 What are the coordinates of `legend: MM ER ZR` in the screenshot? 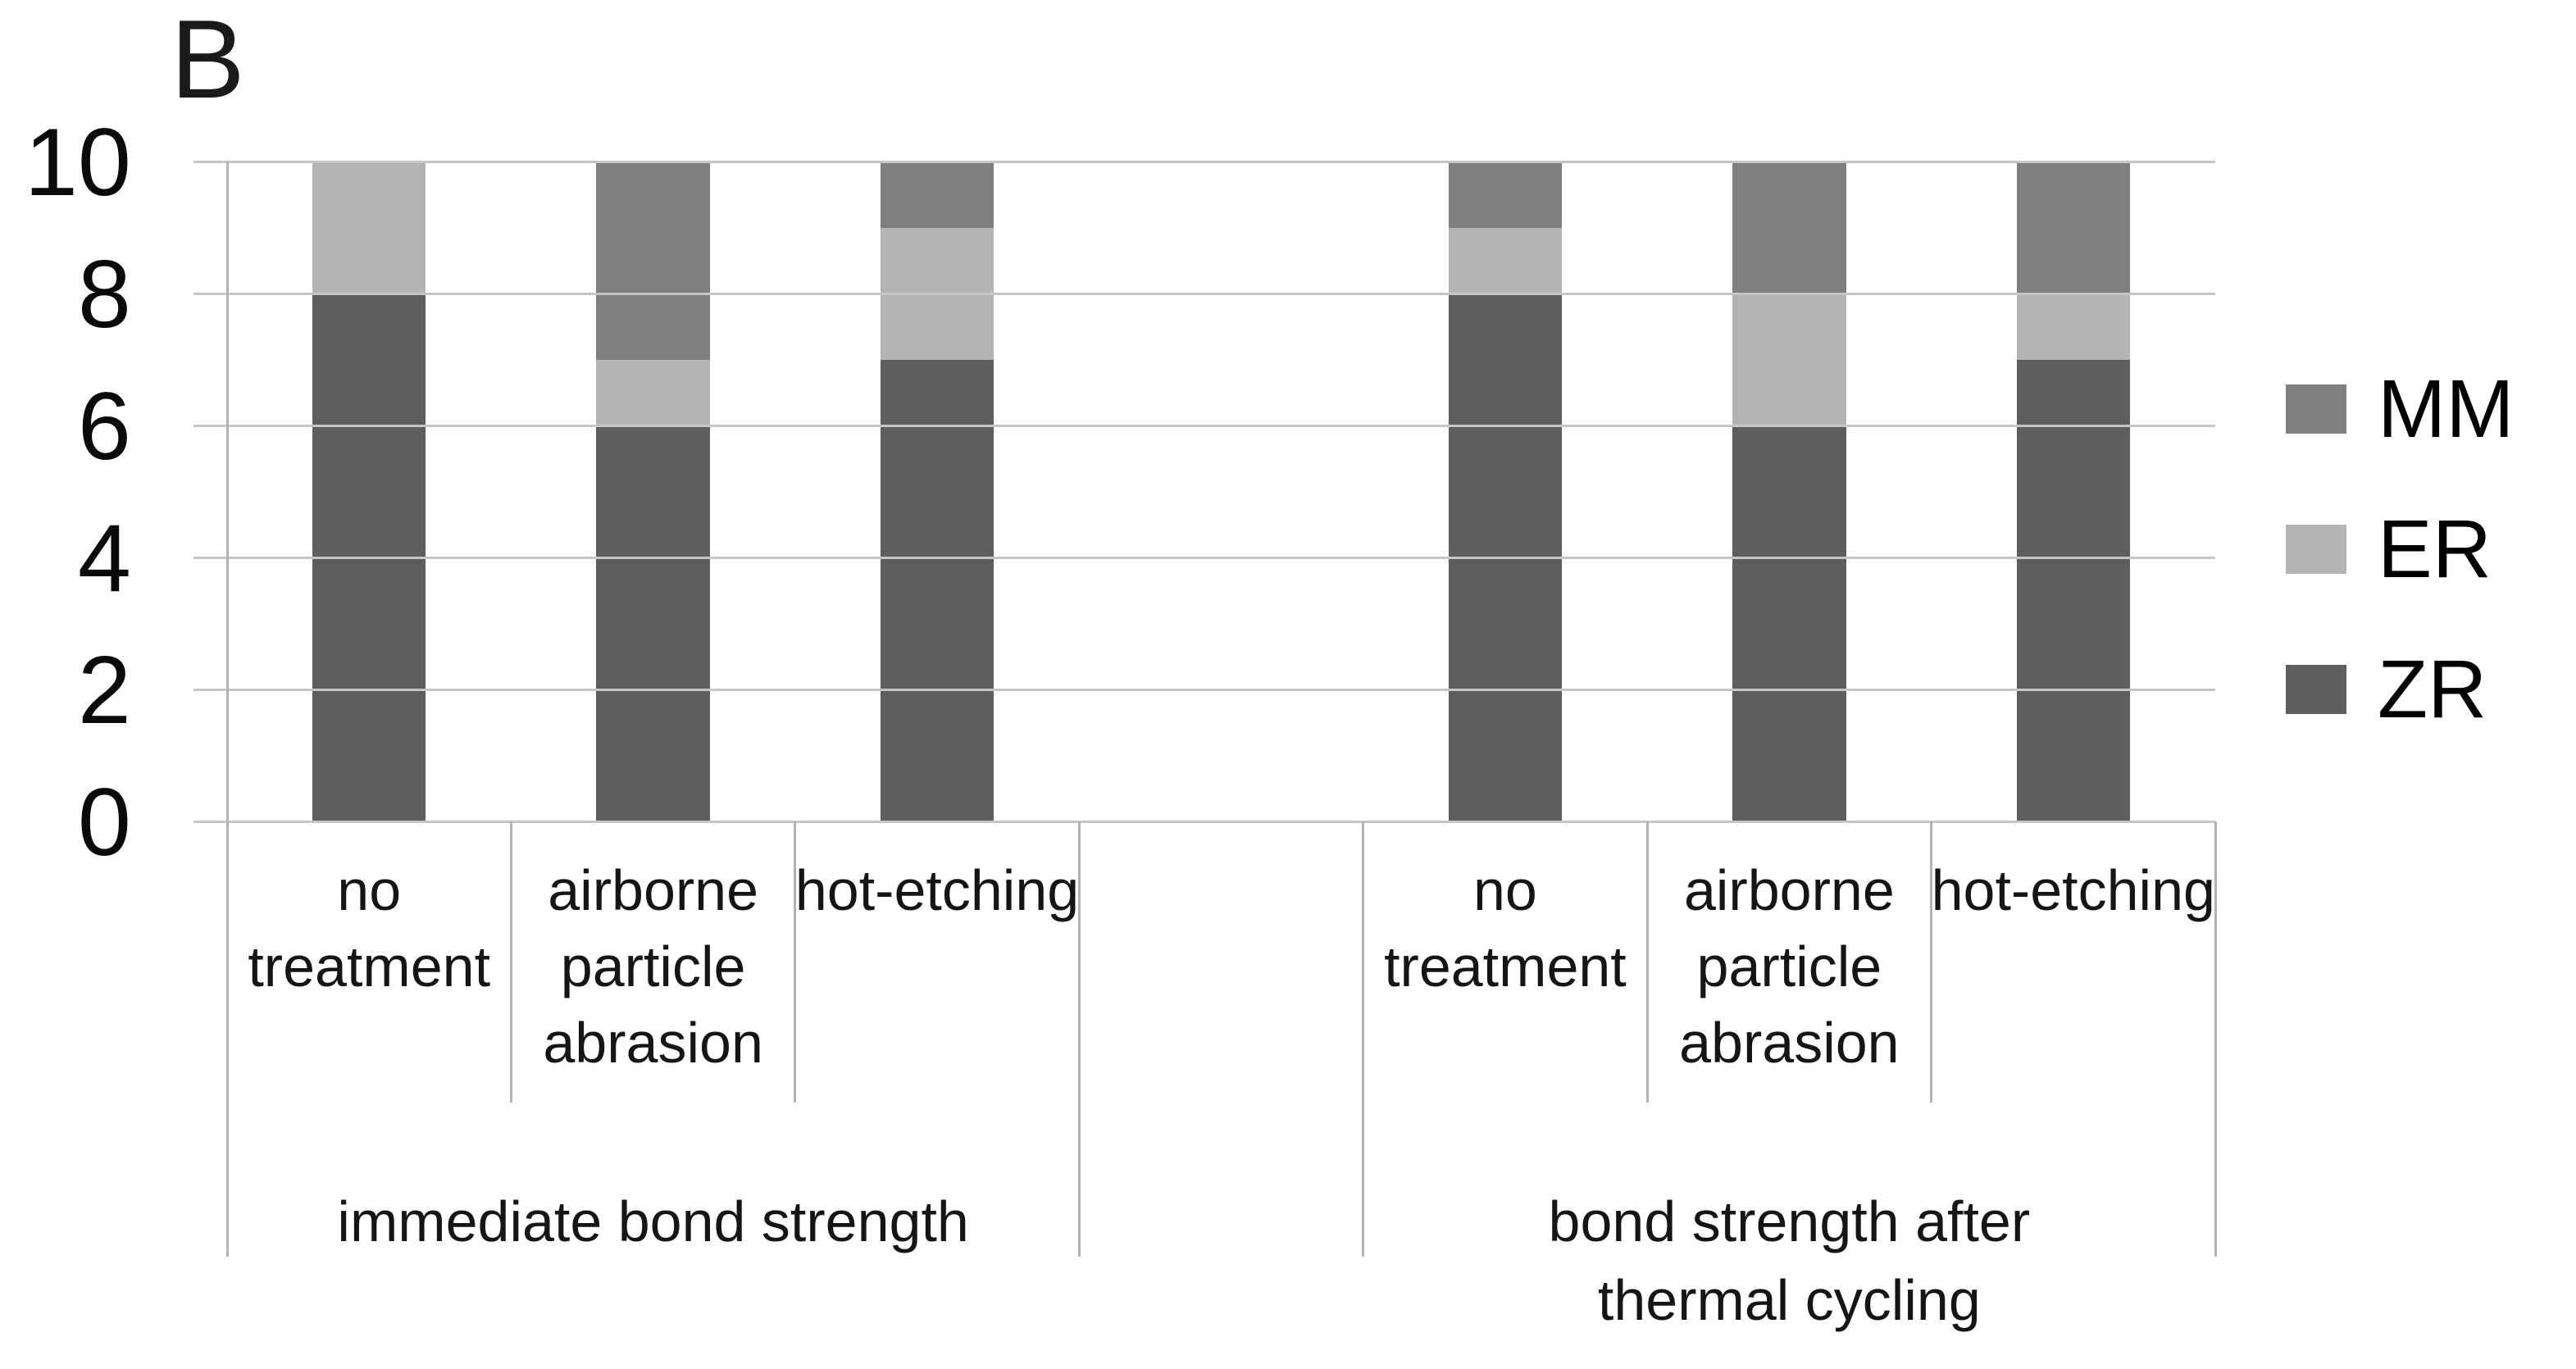 It's located at (2401, 549).